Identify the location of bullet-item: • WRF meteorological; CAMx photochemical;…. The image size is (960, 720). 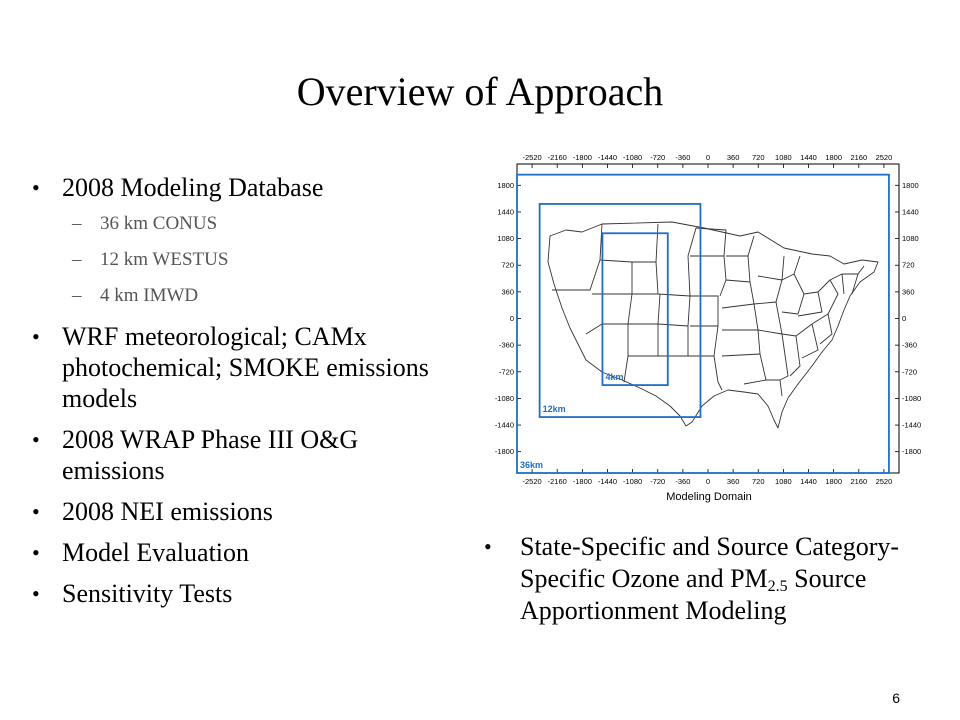
(245, 367).